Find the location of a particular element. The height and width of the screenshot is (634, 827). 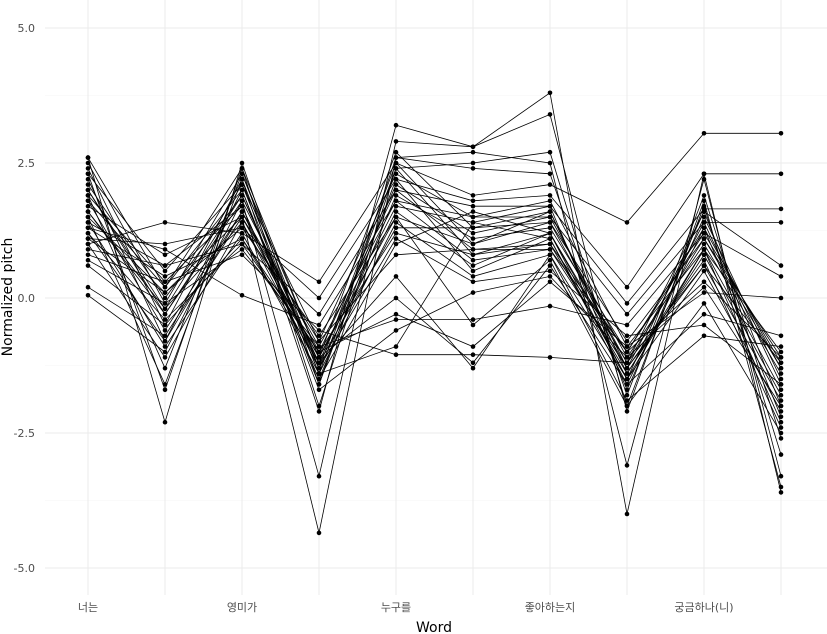

y-axis-ticks: 5.0 2.5 0.0 -2.5 -5.0 is located at coordinates (24, 298).